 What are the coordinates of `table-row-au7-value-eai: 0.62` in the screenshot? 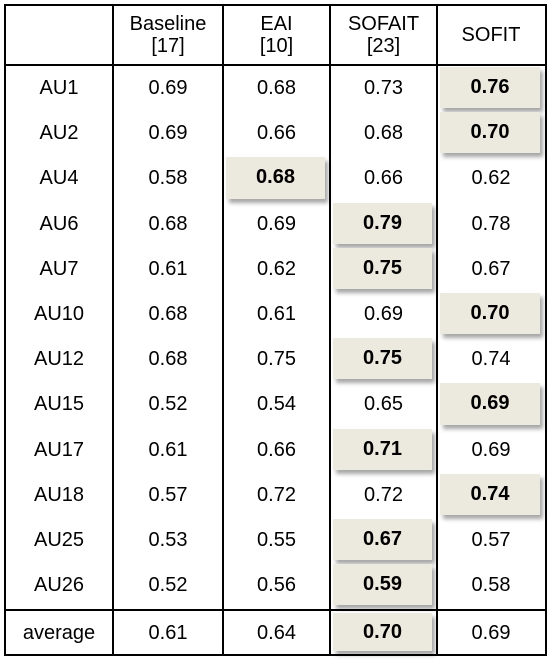 It's located at (276, 268).